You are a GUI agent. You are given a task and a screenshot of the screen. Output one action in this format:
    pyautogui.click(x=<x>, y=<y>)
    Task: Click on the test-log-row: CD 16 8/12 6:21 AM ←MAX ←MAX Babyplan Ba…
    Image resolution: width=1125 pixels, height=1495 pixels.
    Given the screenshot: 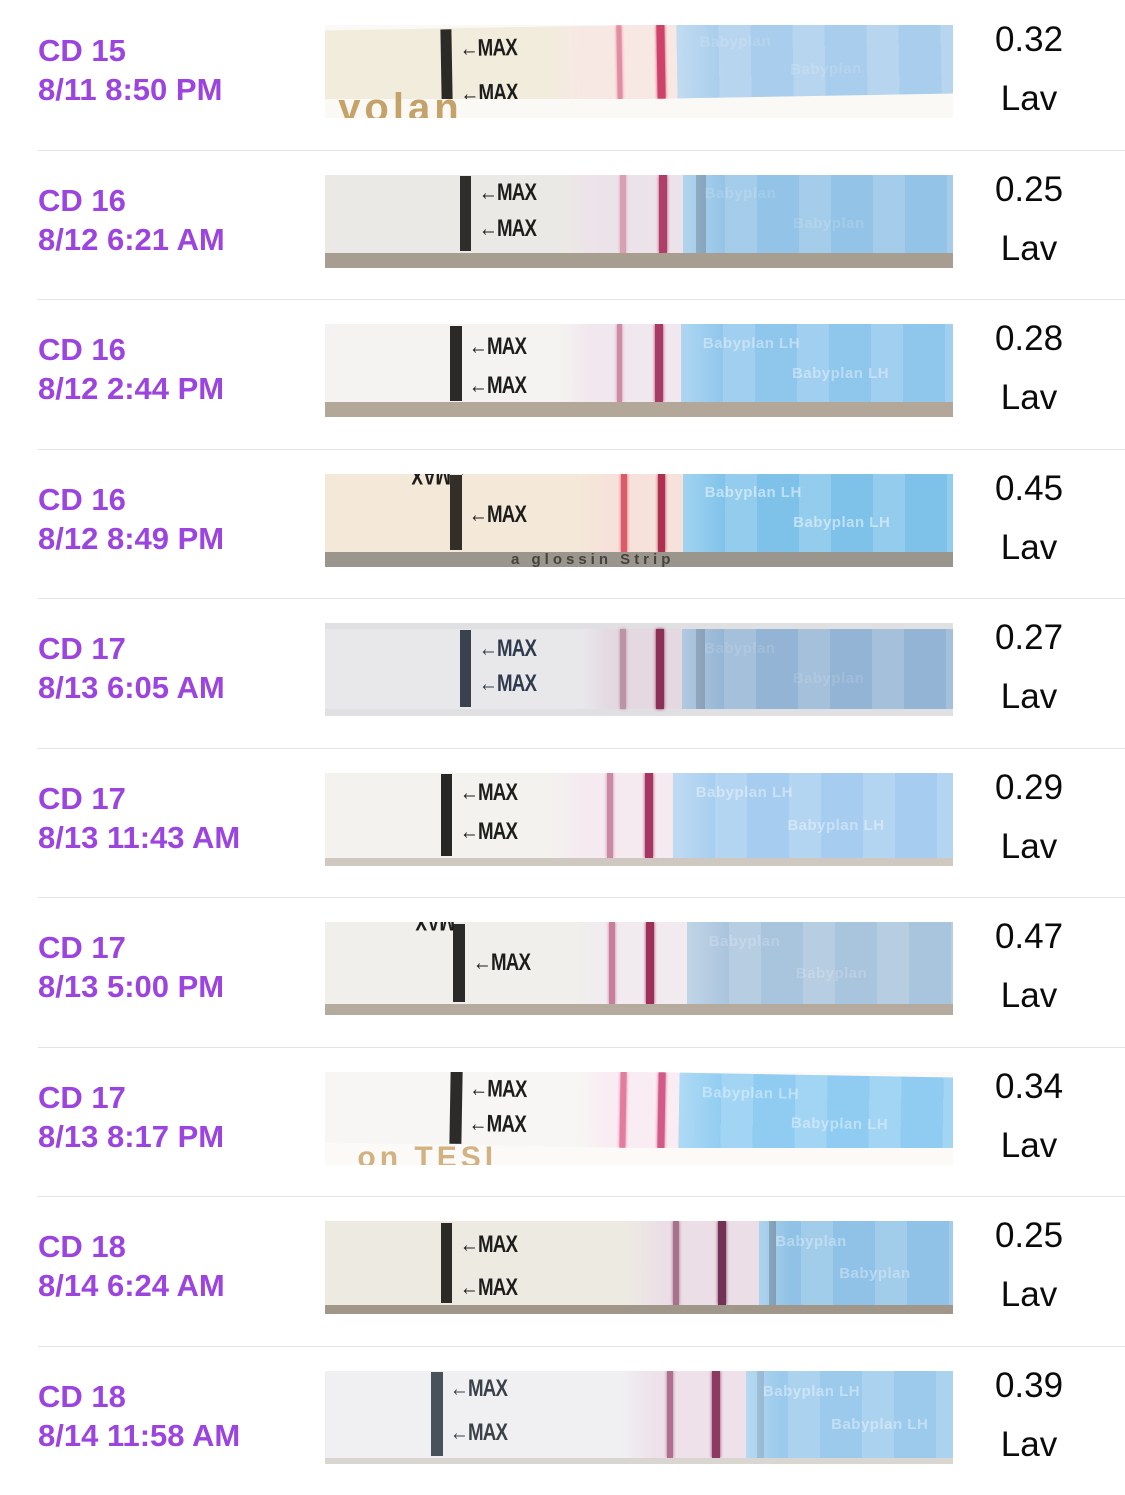 What is the action you would take?
    pyautogui.click(x=562, y=224)
    